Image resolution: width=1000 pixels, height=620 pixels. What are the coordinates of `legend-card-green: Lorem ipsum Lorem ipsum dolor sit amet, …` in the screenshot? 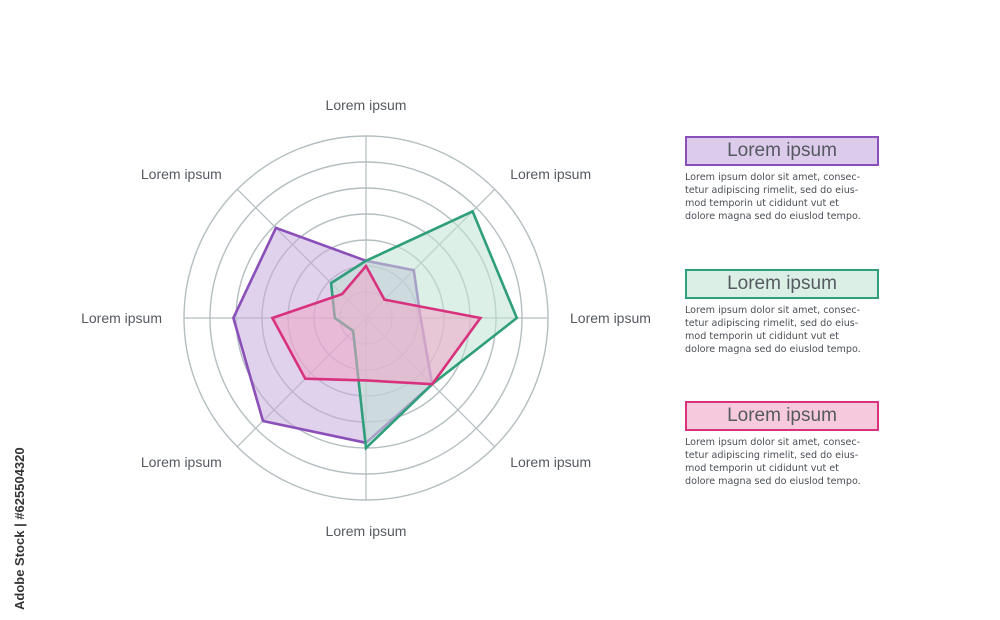 It's located at (782, 312).